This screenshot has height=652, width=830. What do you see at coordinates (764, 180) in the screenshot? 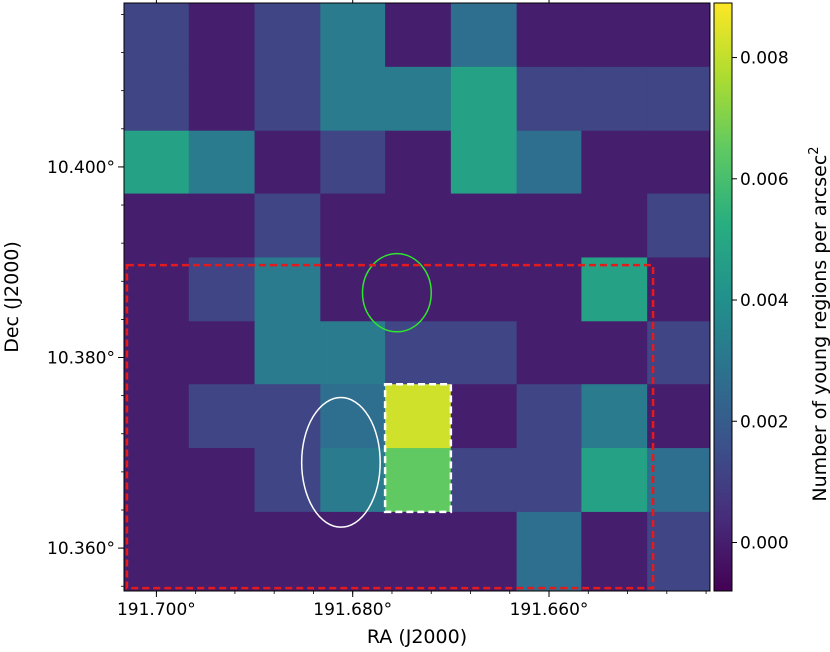
I see `colorbar-tick-label: 0.006` at bounding box center [764, 180].